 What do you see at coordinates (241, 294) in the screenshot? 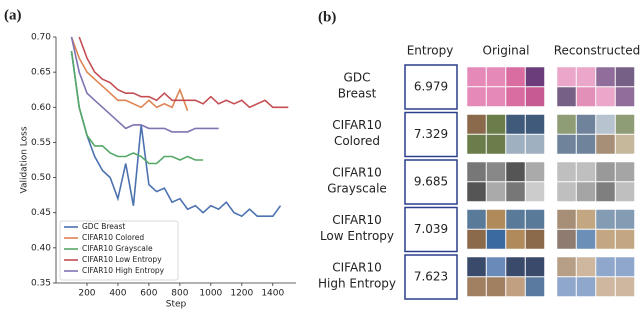
I see `x-tick-label: 1200` at bounding box center [241, 294].